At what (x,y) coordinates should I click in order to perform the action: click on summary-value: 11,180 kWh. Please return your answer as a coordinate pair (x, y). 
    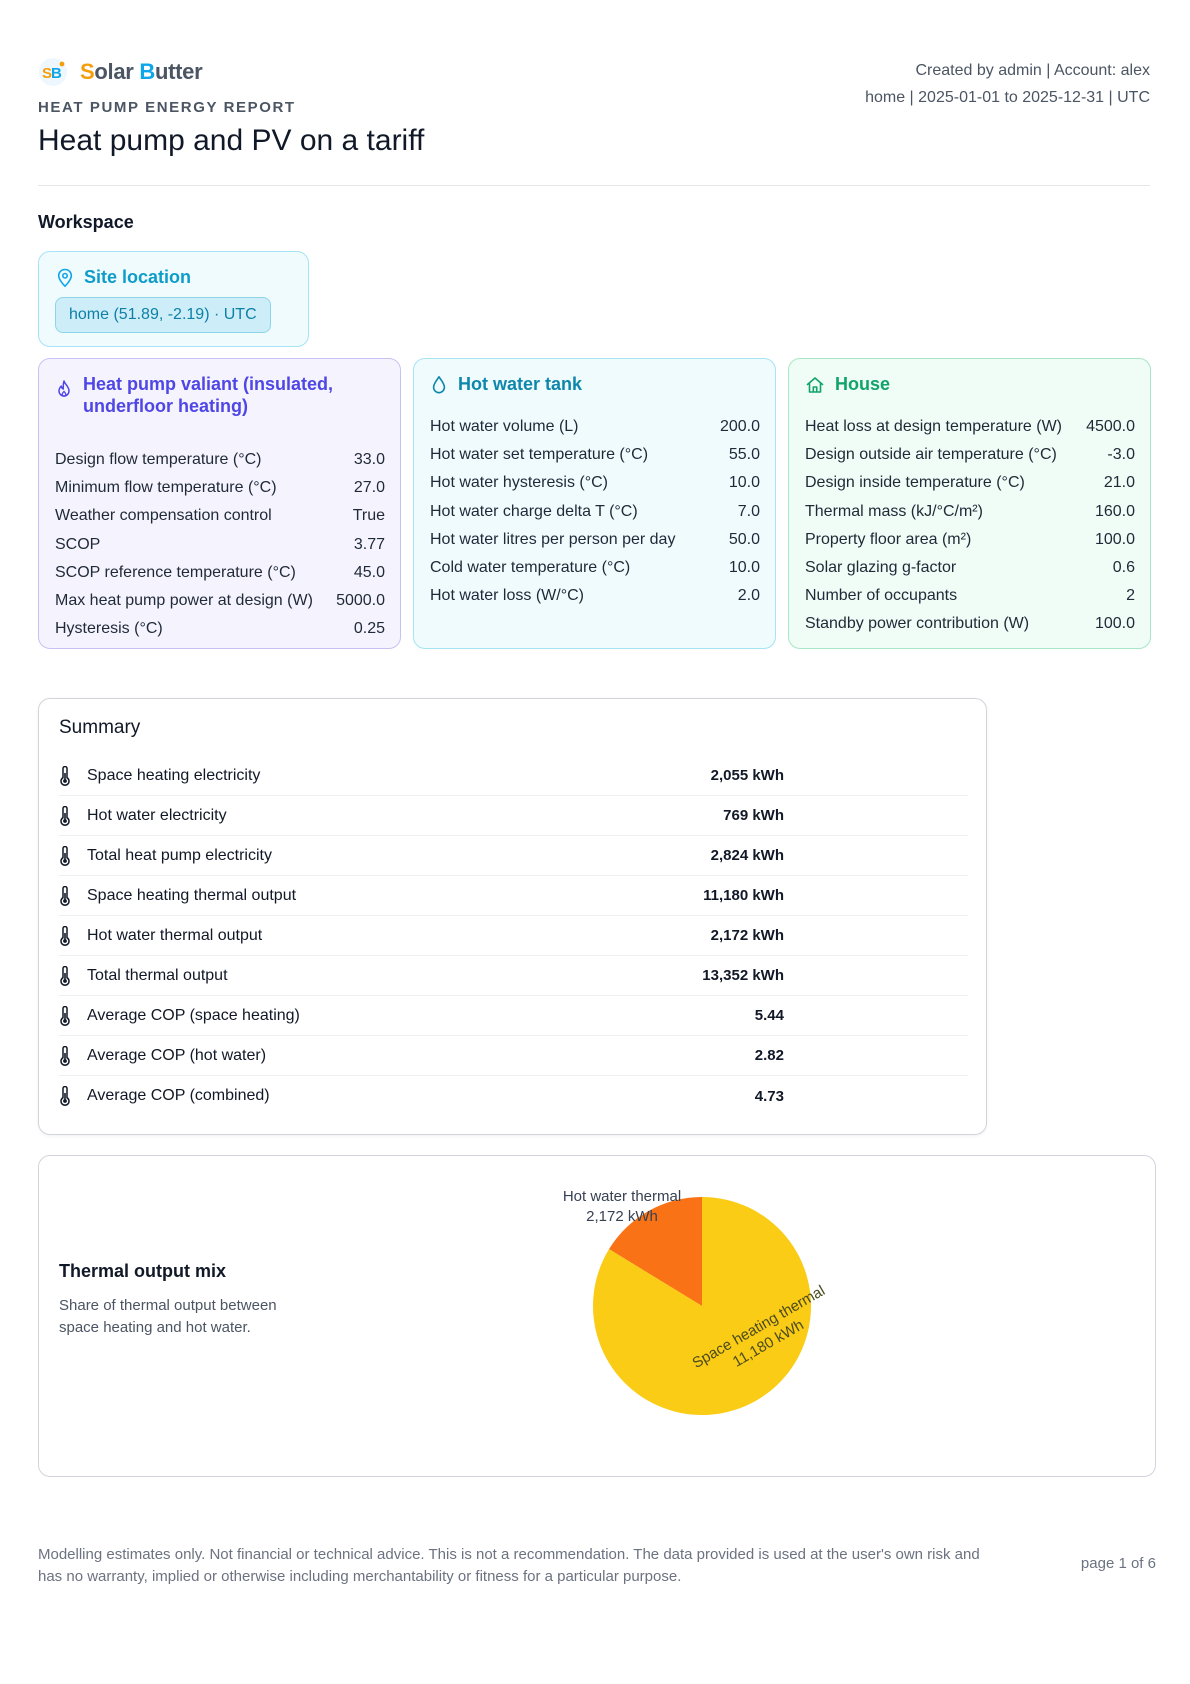
    Looking at the image, I should click on (743, 895).